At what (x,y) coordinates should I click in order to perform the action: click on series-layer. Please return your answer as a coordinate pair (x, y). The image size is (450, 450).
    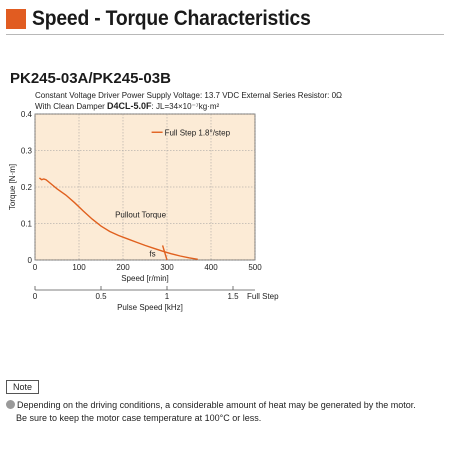
    Looking at the image, I should click on (118, 219).